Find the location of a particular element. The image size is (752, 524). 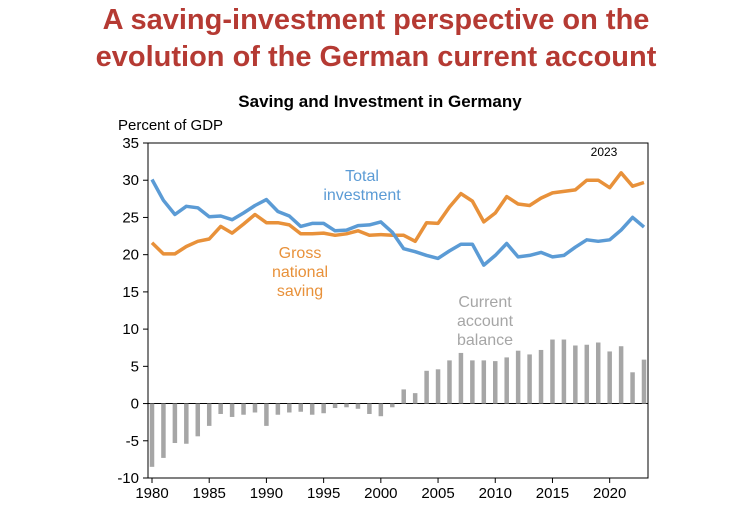

headline-line-2: evolution of the German current account is located at coordinates (376, 57).